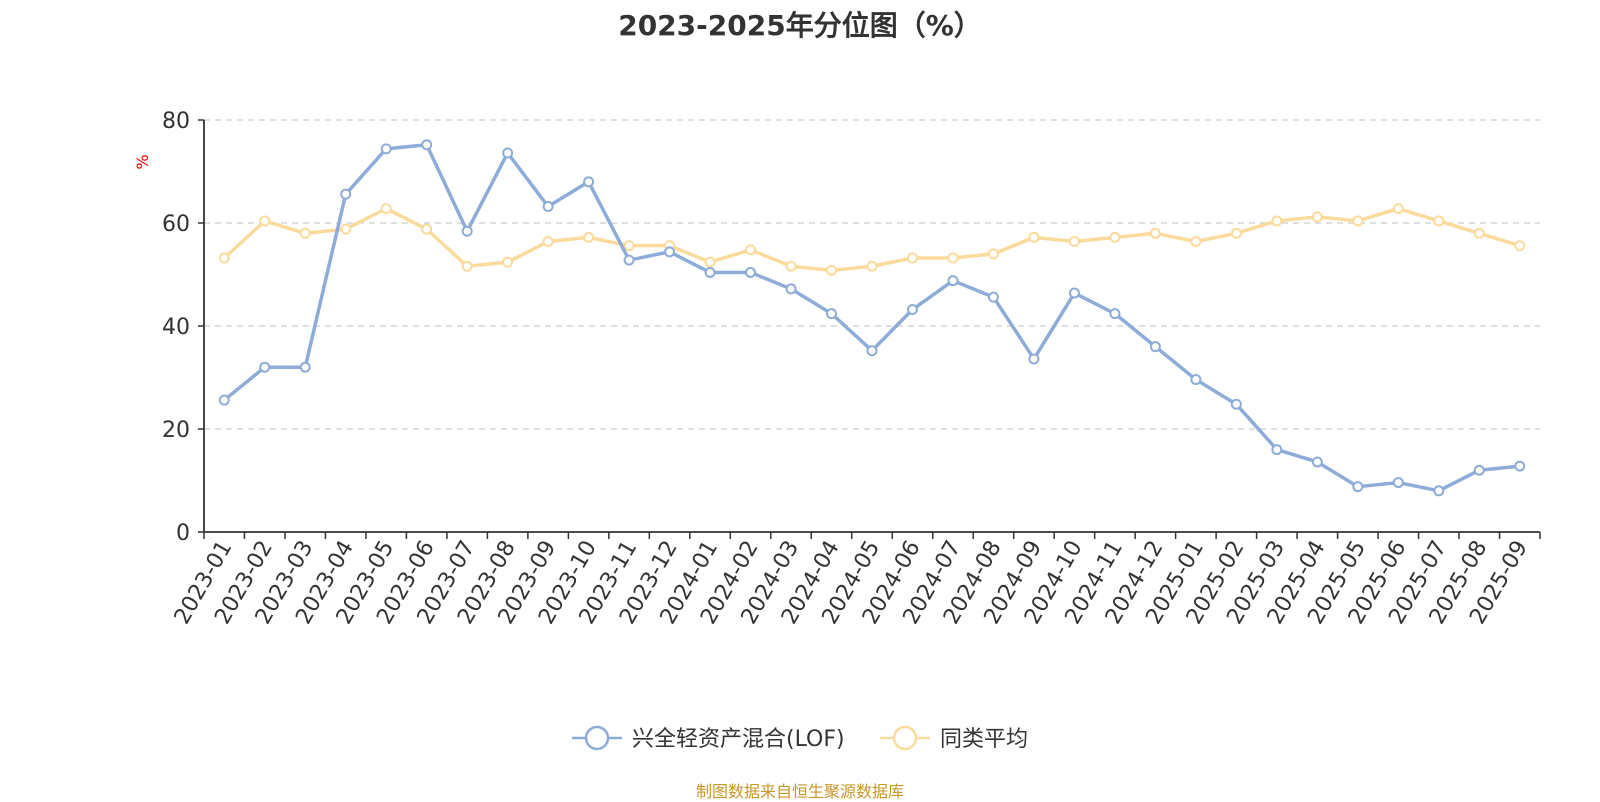 This screenshot has height=802, width=1600. I want to click on chart-title: 2023-2025年分位图（%）, so click(800, 25).